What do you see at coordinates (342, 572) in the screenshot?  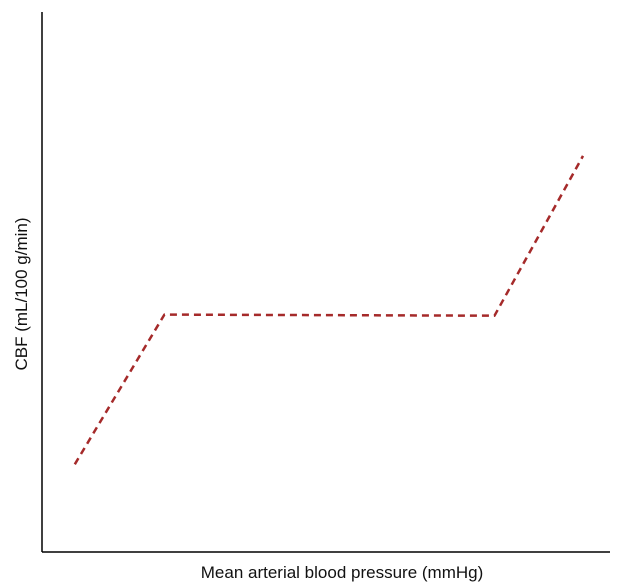 I see `x-axis-label: Mean arterial blood pressure (mmHg)` at bounding box center [342, 572].